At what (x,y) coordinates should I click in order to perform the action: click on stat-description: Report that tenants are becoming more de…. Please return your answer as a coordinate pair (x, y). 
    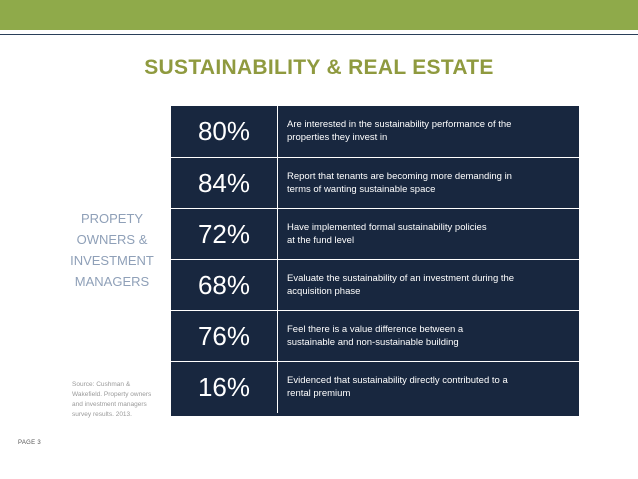
    Looking at the image, I should click on (399, 183).